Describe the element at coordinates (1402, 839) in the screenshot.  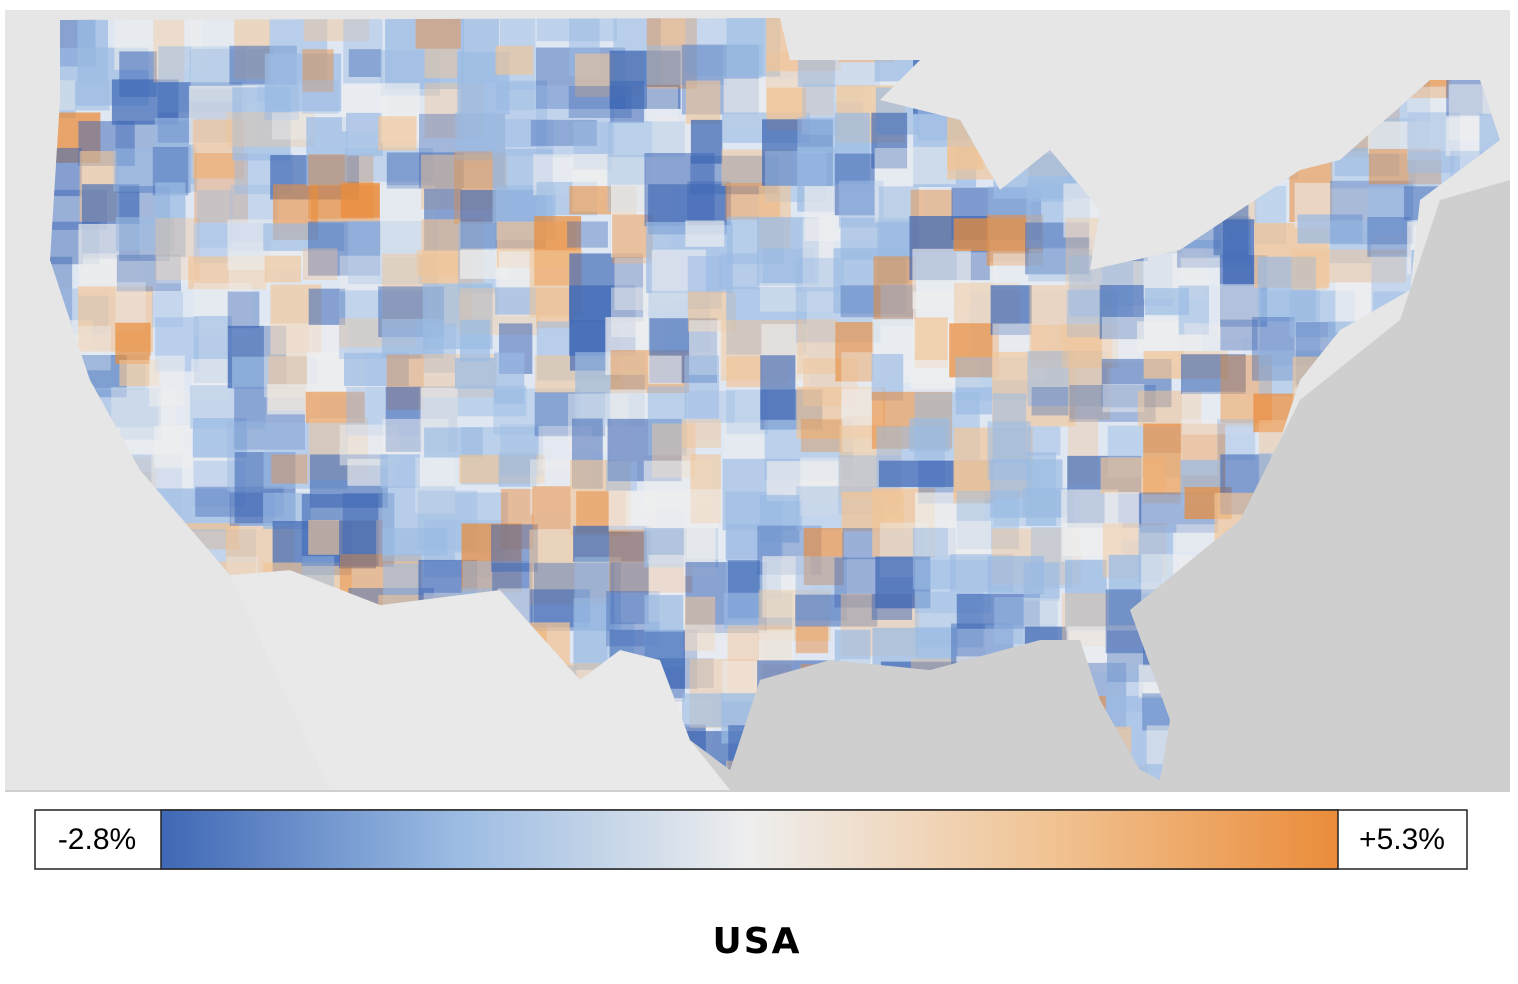
I see `legend-max-label: +5.3%` at that location.